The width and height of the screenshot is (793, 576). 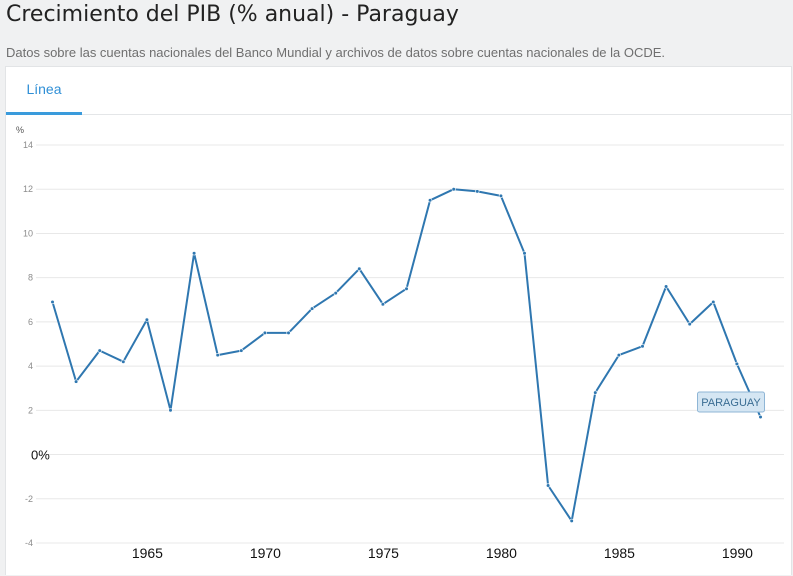 What do you see at coordinates (147, 553) in the screenshot?
I see `x-tick-label: 1965` at bounding box center [147, 553].